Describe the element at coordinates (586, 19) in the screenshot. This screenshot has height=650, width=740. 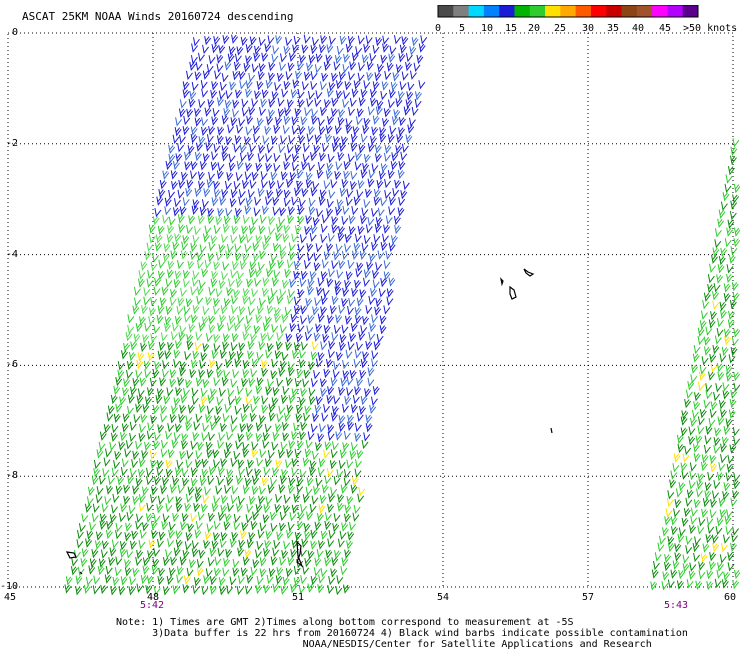
I see `wind-speed-colorbar: 0 5 10 15 20 25 30 35 40 45 >50 knots` at that location.